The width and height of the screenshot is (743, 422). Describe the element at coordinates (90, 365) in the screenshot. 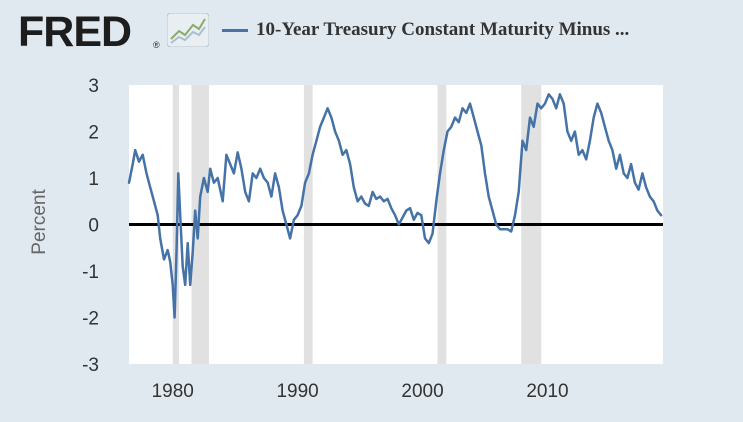

I see `y-tick-label: -3` at that location.